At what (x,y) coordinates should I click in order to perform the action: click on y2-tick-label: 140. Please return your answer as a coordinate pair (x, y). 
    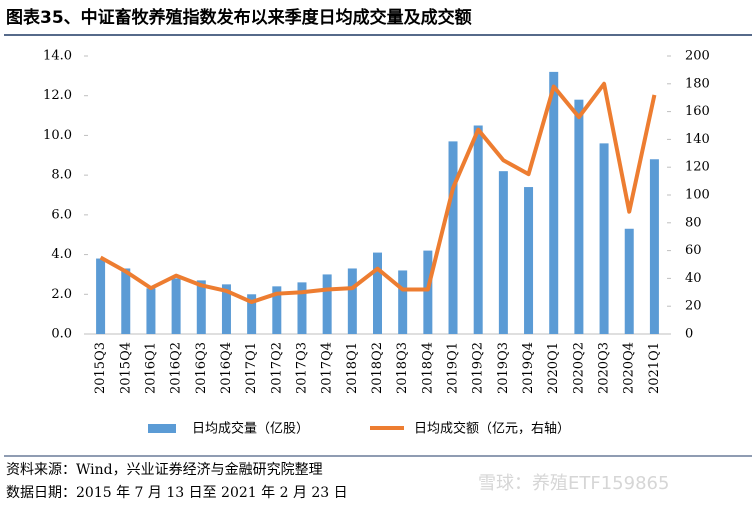
    Looking at the image, I should click on (697, 139).